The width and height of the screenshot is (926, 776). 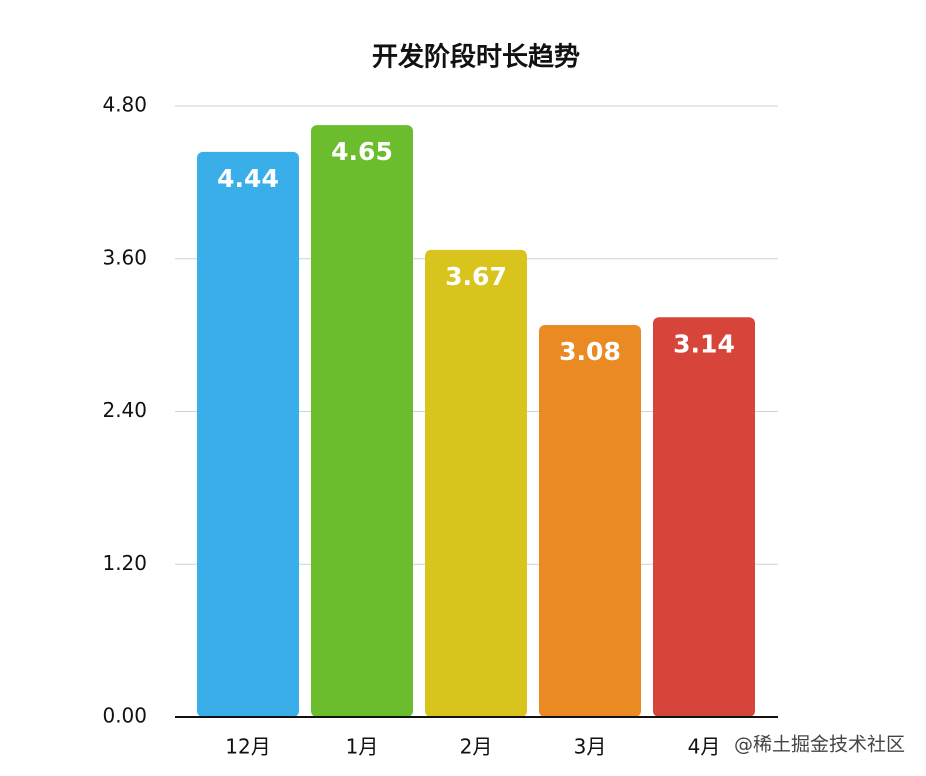 What do you see at coordinates (476, 57) in the screenshot?
I see `chart-title: 开发阶段时长趋势` at bounding box center [476, 57].